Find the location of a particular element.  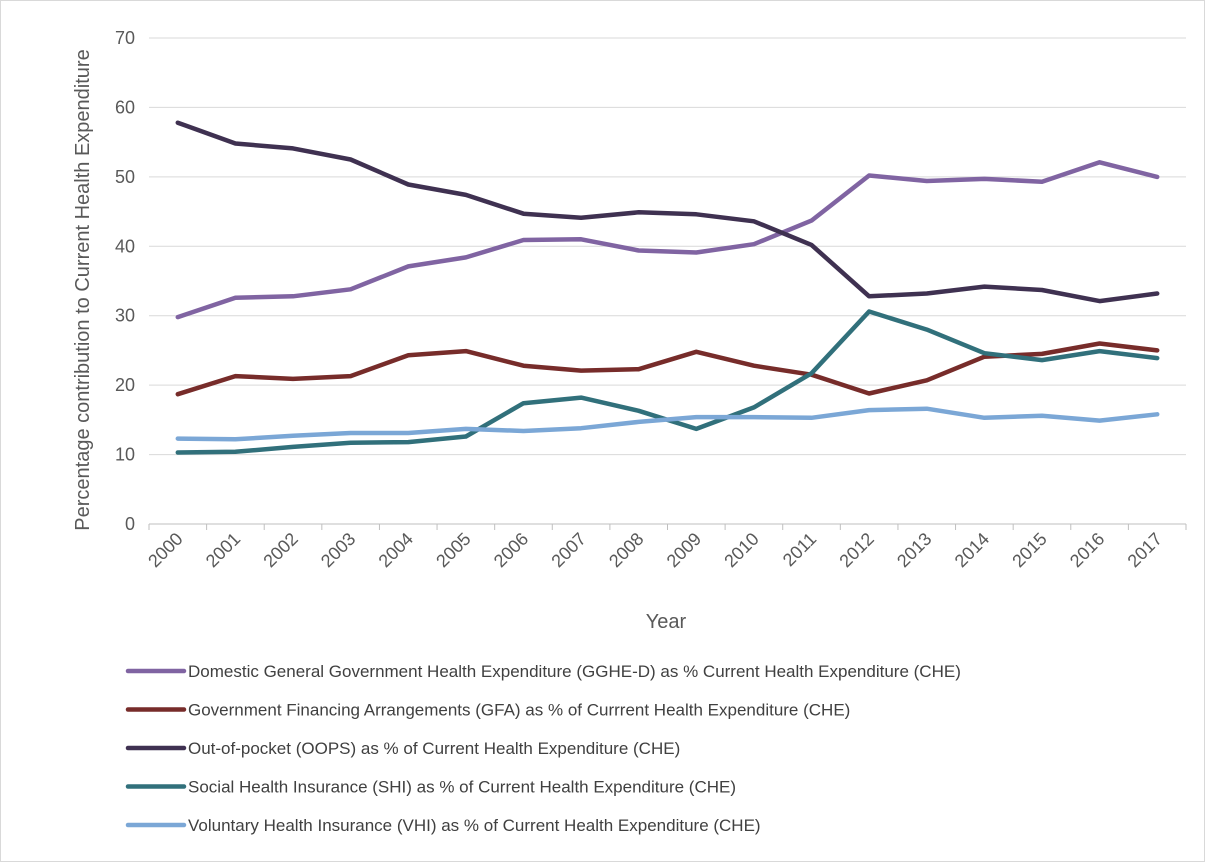

y-tick-label: 70 is located at coordinates (125, 38).